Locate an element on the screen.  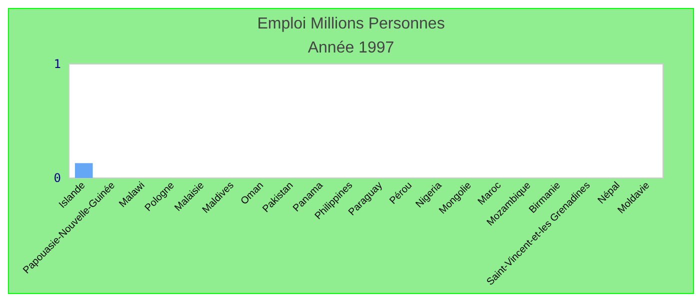
chart-title: Emploi Millions Personnes is located at coordinates (351, 24).